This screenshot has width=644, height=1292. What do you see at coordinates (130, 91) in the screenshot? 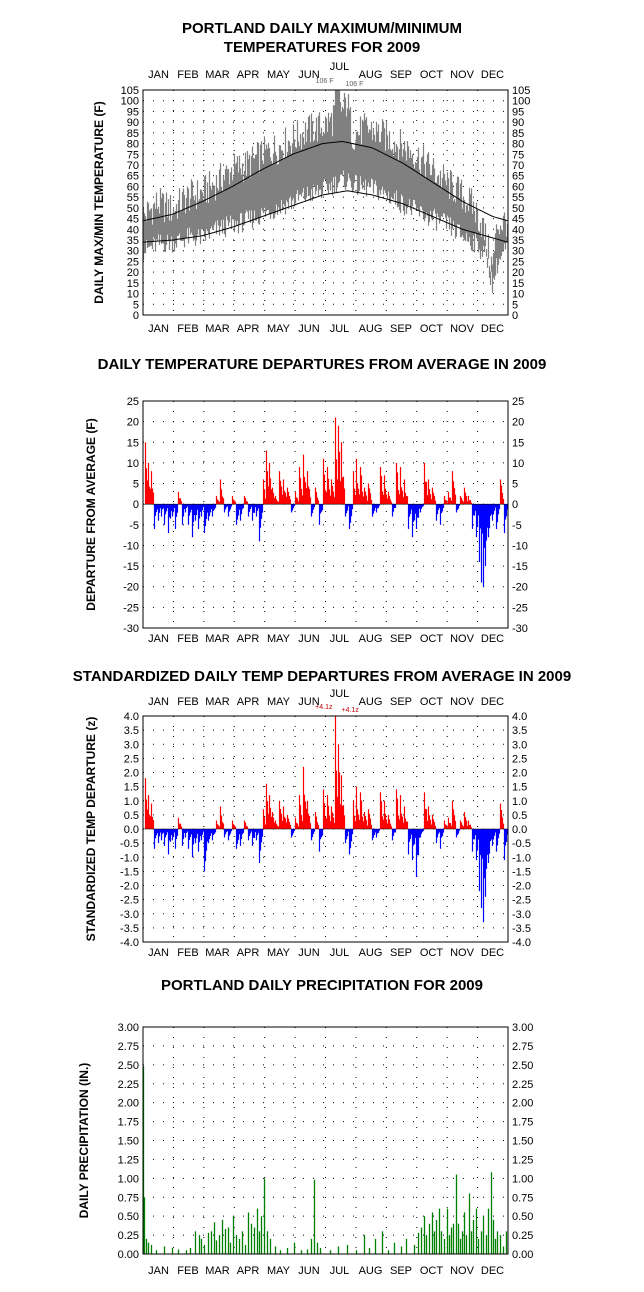
I see `y-tick-label-left: 105` at bounding box center [130, 91].